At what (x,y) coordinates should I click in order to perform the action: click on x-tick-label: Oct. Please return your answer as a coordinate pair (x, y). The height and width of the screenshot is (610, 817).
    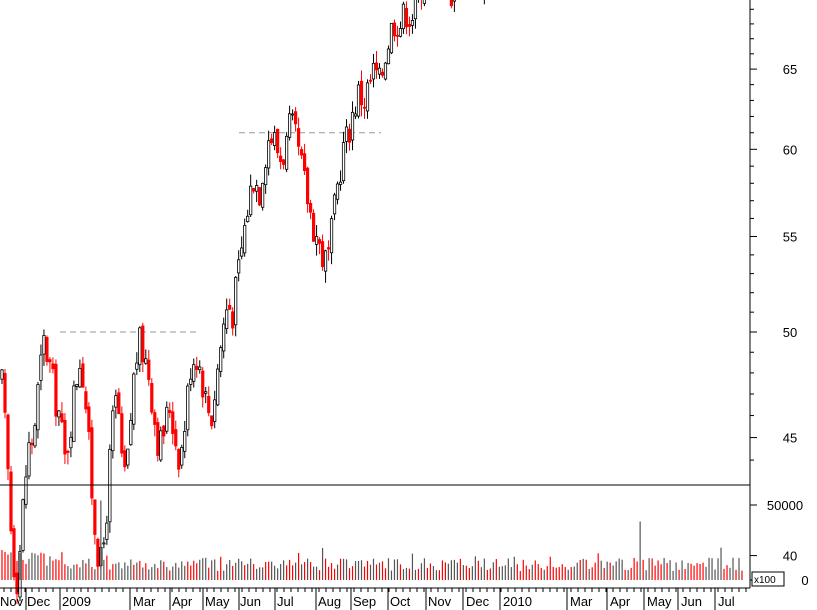
    Looking at the image, I should click on (400, 601).